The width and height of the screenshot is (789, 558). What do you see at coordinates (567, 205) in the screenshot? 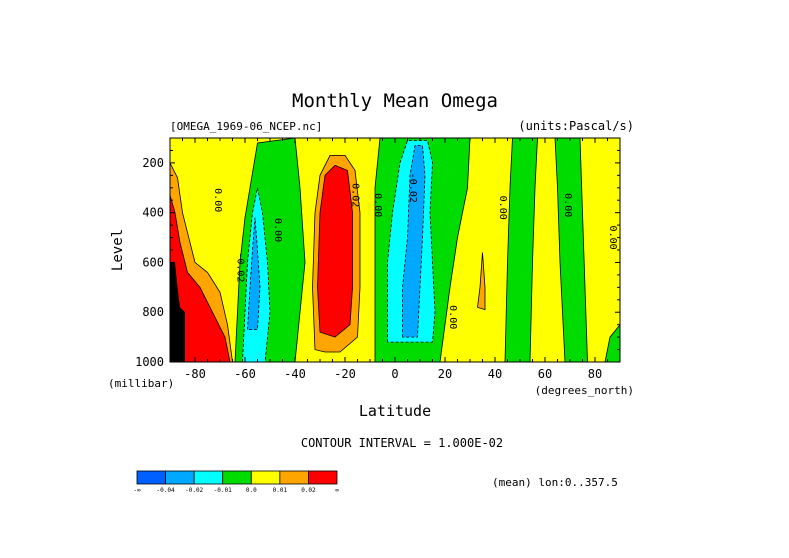
I see `contour-label-8: 0.00` at bounding box center [567, 205].